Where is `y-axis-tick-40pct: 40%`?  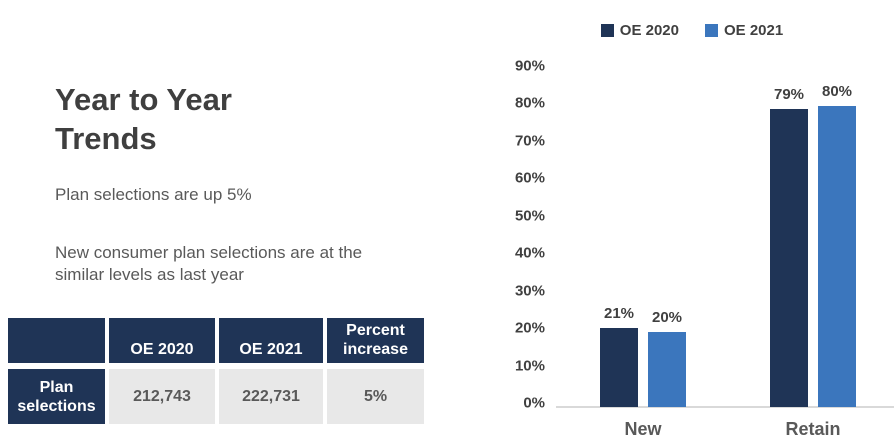 y-axis-tick-40pct: 40% is located at coordinates (529, 253).